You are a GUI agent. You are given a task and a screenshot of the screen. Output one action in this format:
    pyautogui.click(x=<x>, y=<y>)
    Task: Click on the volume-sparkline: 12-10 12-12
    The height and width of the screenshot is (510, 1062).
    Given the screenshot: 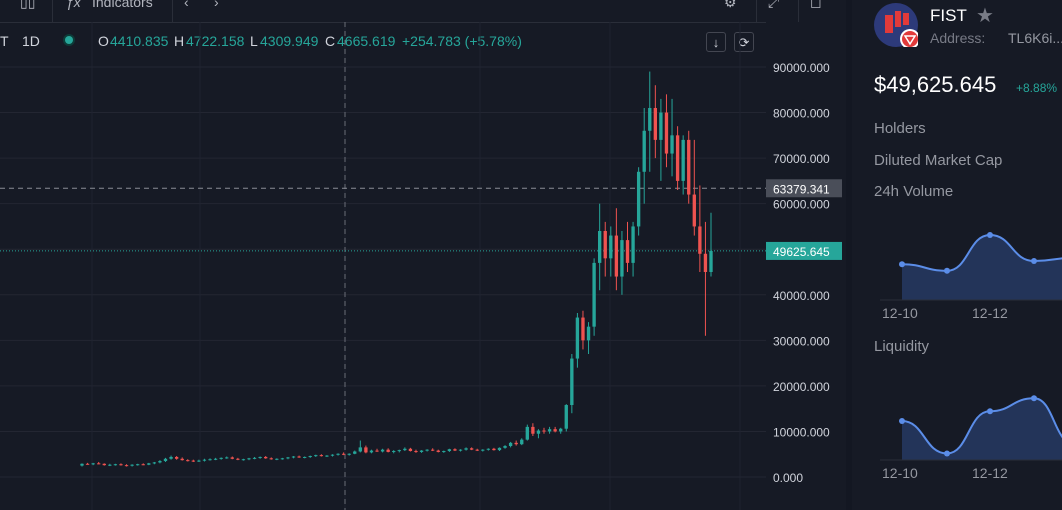 What is the action you would take?
    pyautogui.click(x=971, y=276)
    